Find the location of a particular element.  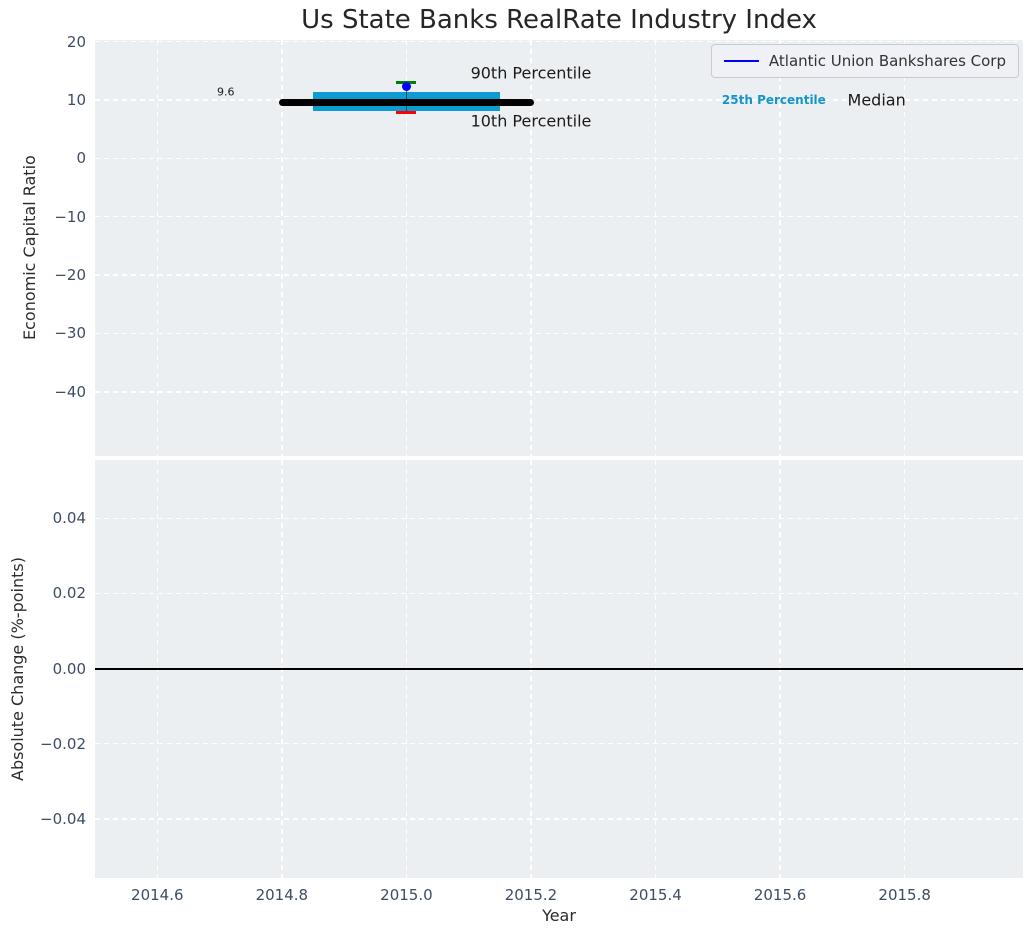

x-axis-label: Year is located at coordinates (559, 915).